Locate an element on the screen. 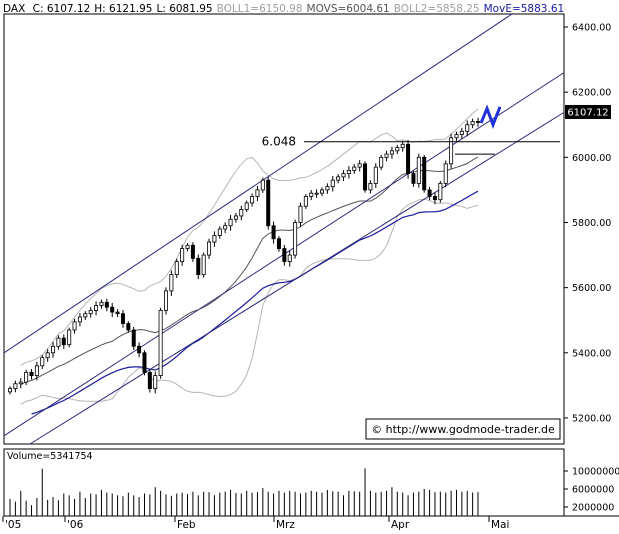 The height and width of the screenshot is (534, 619). header-stat-0: C: 6107.12 is located at coordinates (62, 9).